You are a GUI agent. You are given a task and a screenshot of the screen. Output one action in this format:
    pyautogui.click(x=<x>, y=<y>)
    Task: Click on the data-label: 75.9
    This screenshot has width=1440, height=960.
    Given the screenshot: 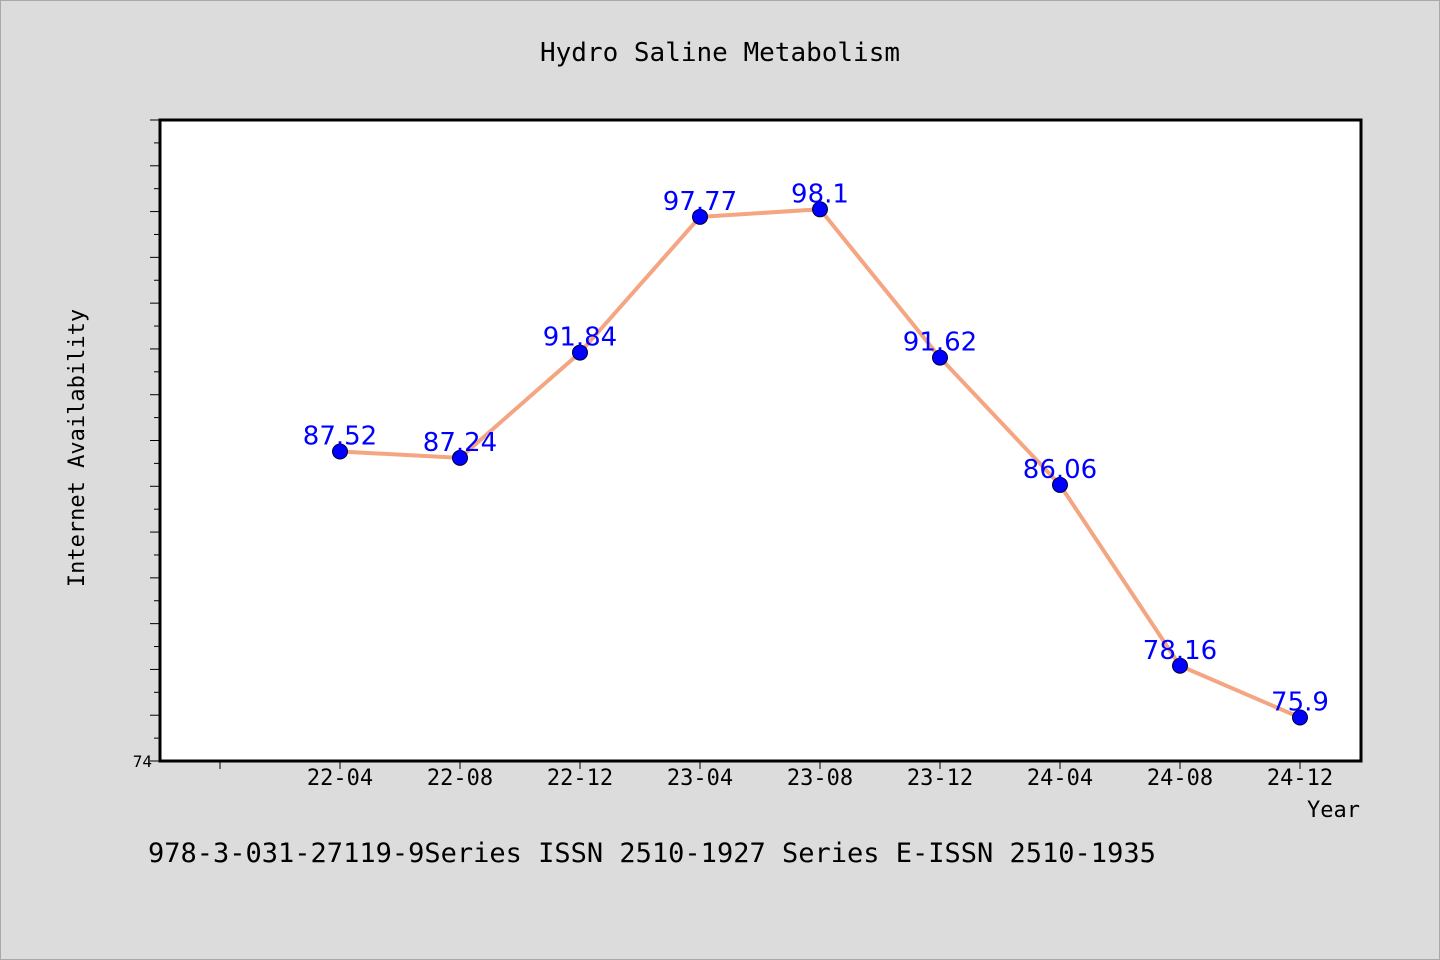 What is the action you would take?
    pyautogui.click(x=1300, y=703)
    